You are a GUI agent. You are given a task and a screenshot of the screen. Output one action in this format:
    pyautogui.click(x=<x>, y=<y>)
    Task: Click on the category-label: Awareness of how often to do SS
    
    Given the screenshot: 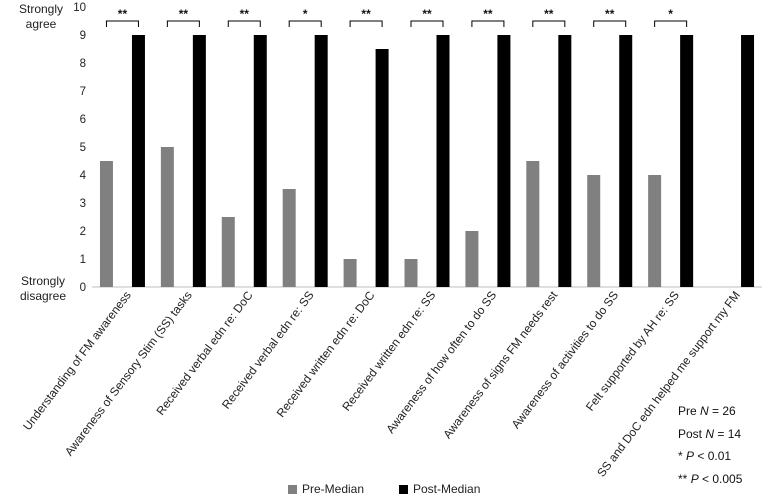 What is the action you would take?
    pyautogui.click(x=441, y=362)
    